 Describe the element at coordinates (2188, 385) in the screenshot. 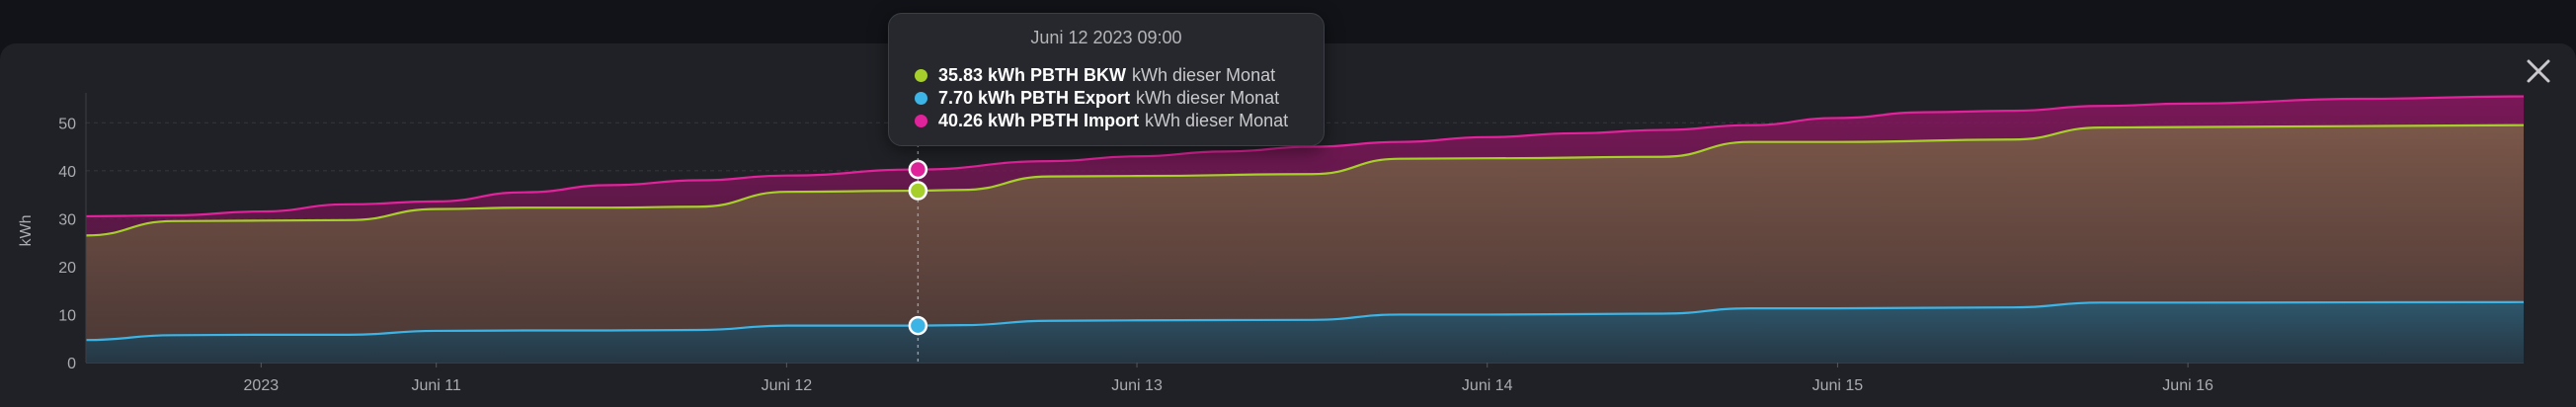

I see `x-tick-label: Juni 16` at that location.